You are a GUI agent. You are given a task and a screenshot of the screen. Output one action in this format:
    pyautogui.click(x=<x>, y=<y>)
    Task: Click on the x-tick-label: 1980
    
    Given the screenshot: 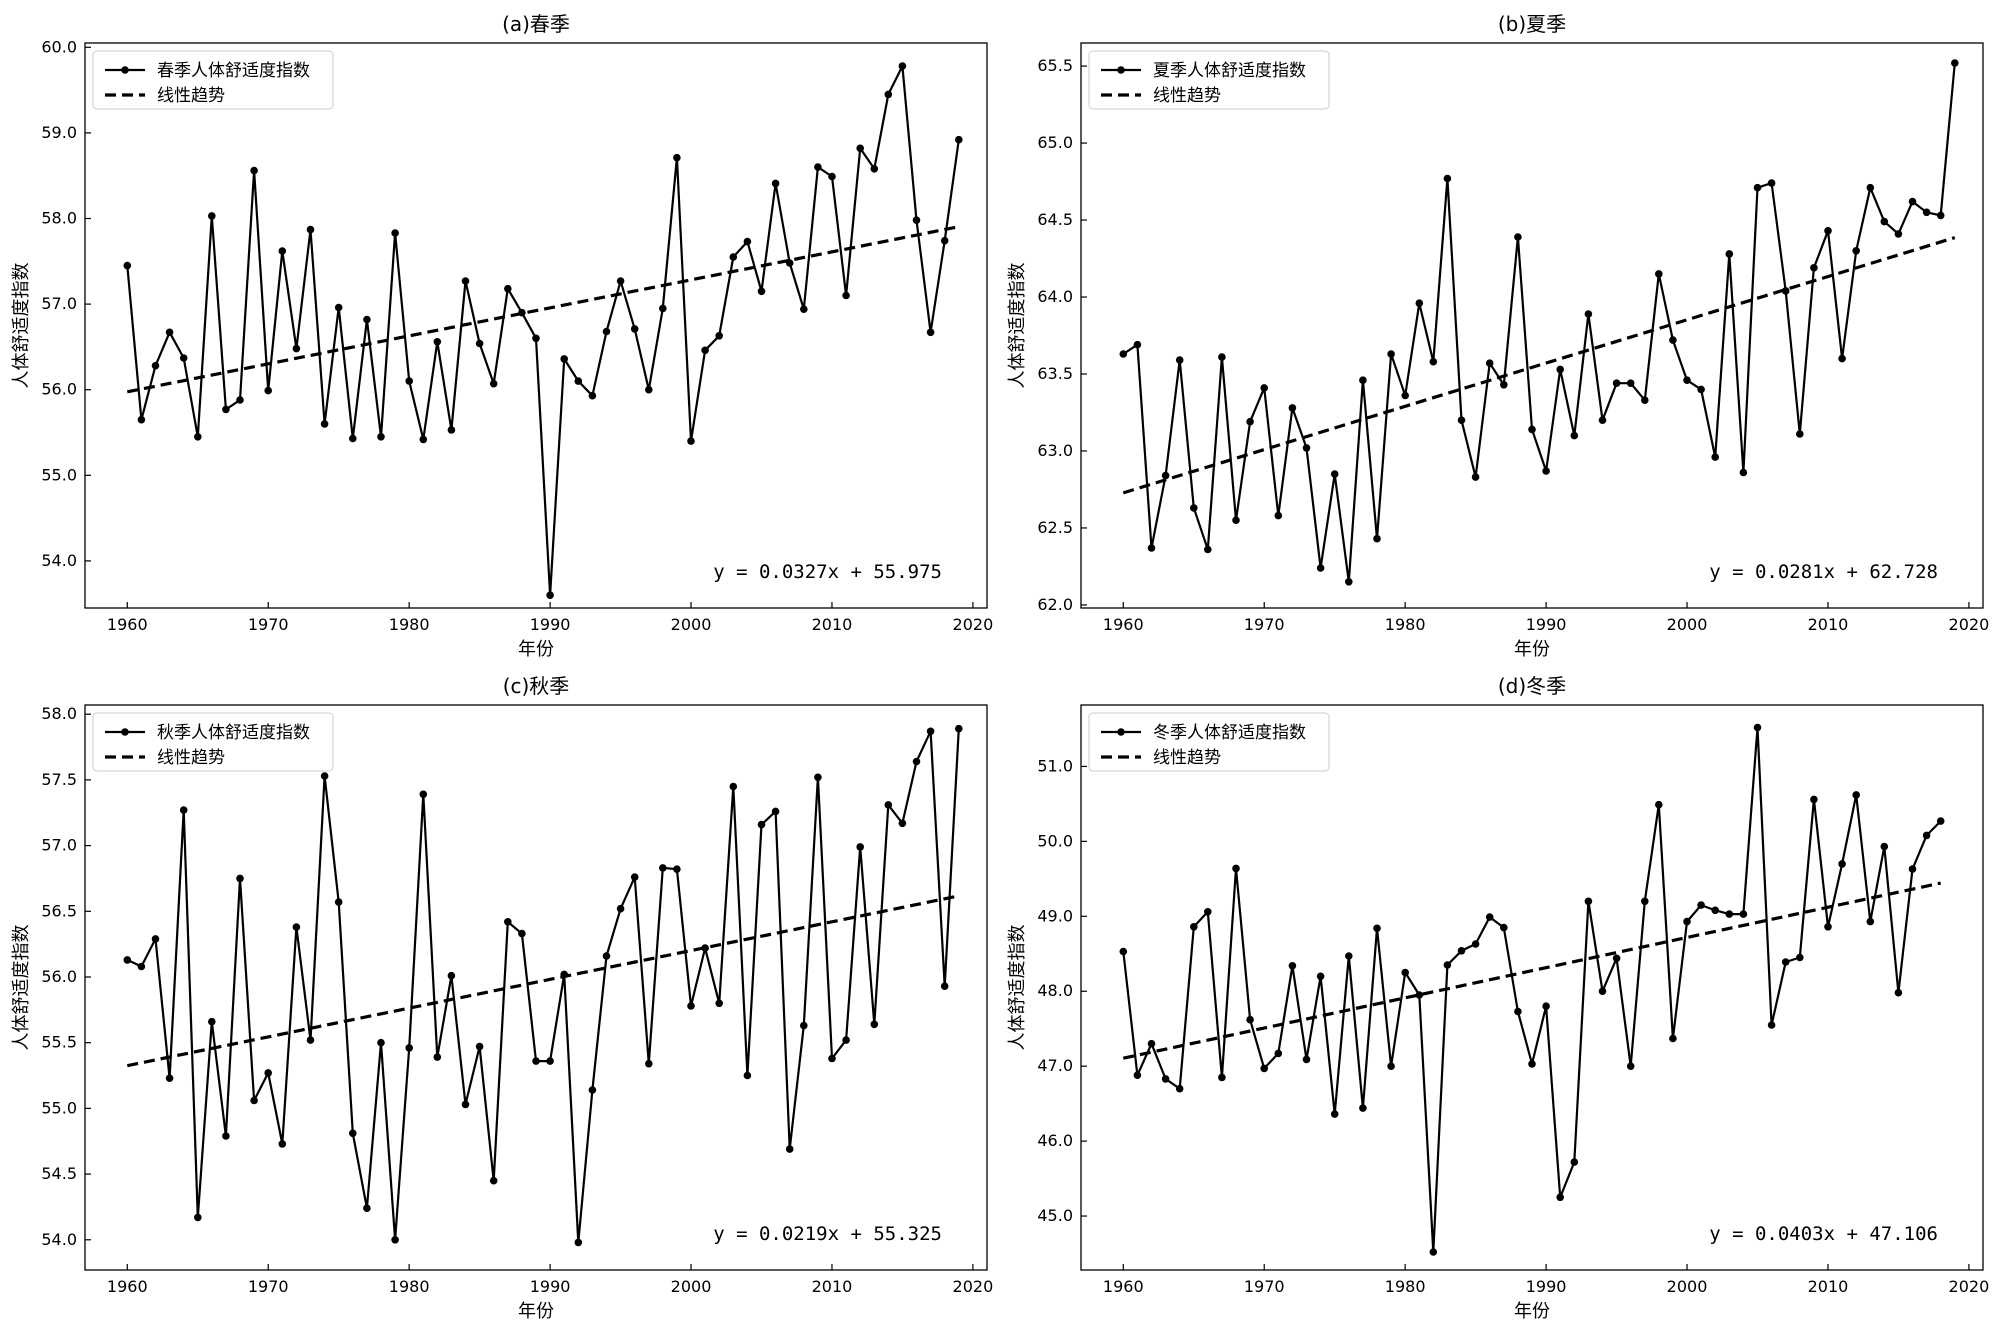 What is the action you would take?
    pyautogui.click(x=409, y=624)
    